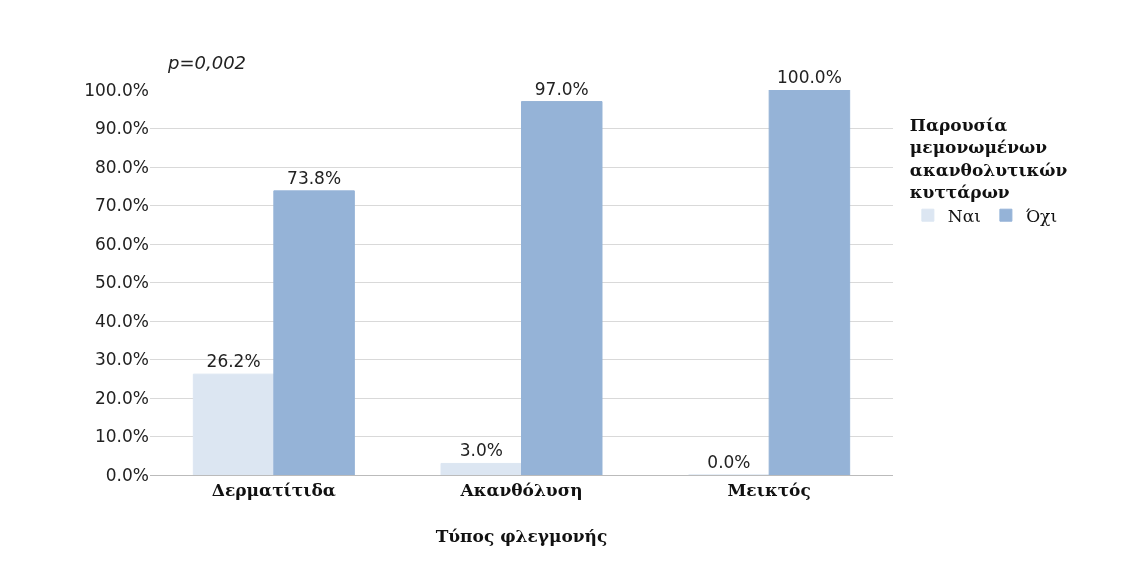  What do you see at coordinates (769, 490) in the screenshot?
I see `x-tick-label: Μεικτός` at bounding box center [769, 490].